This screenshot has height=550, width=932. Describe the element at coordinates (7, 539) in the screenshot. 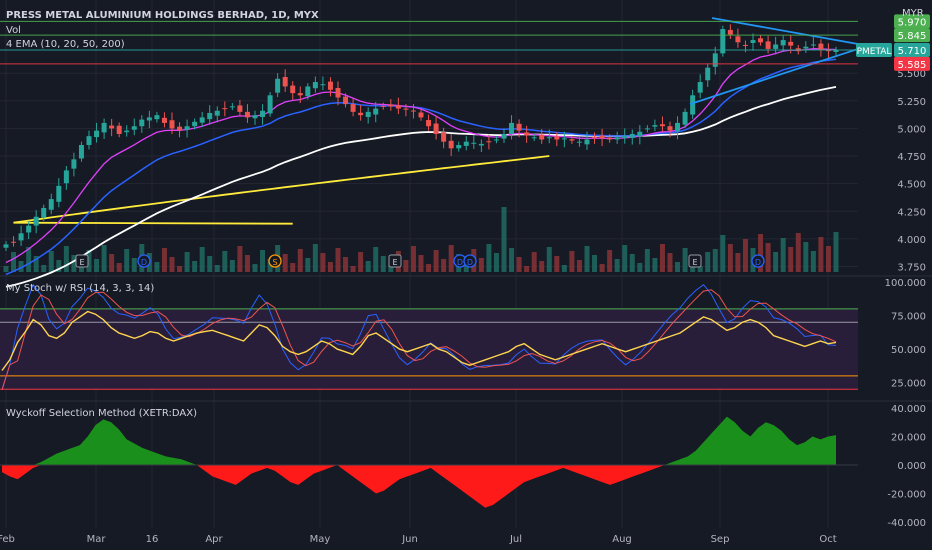

I see `x-tick-label: Feb` at that location.